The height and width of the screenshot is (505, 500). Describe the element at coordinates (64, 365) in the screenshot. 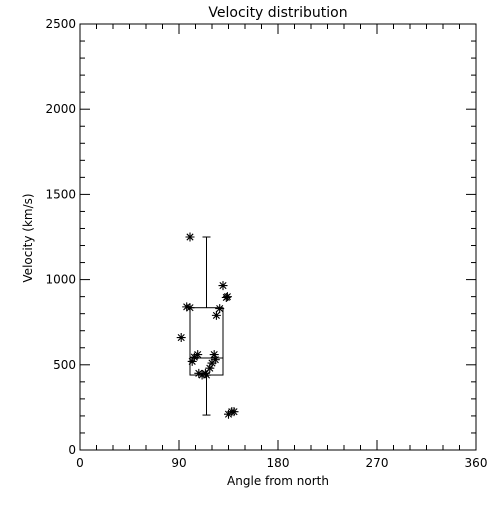

I see `y-tick-label: 500` at that location.